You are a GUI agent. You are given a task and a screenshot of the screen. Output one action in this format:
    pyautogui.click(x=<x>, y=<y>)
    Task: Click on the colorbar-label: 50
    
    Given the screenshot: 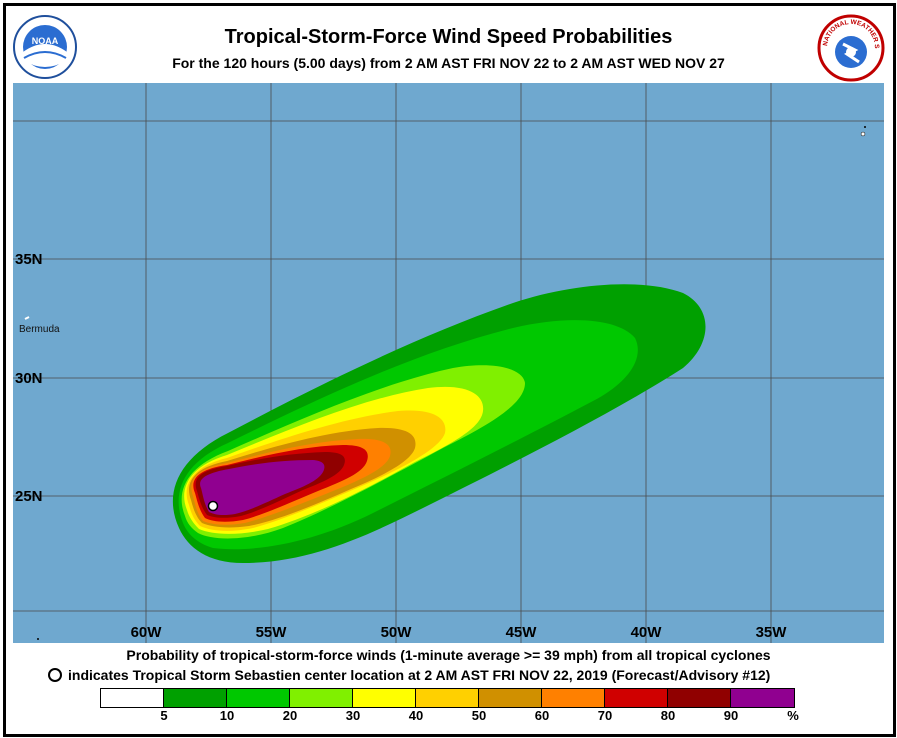 What is the action you would take?
    pyautogui.click(x=479, y=715)
    